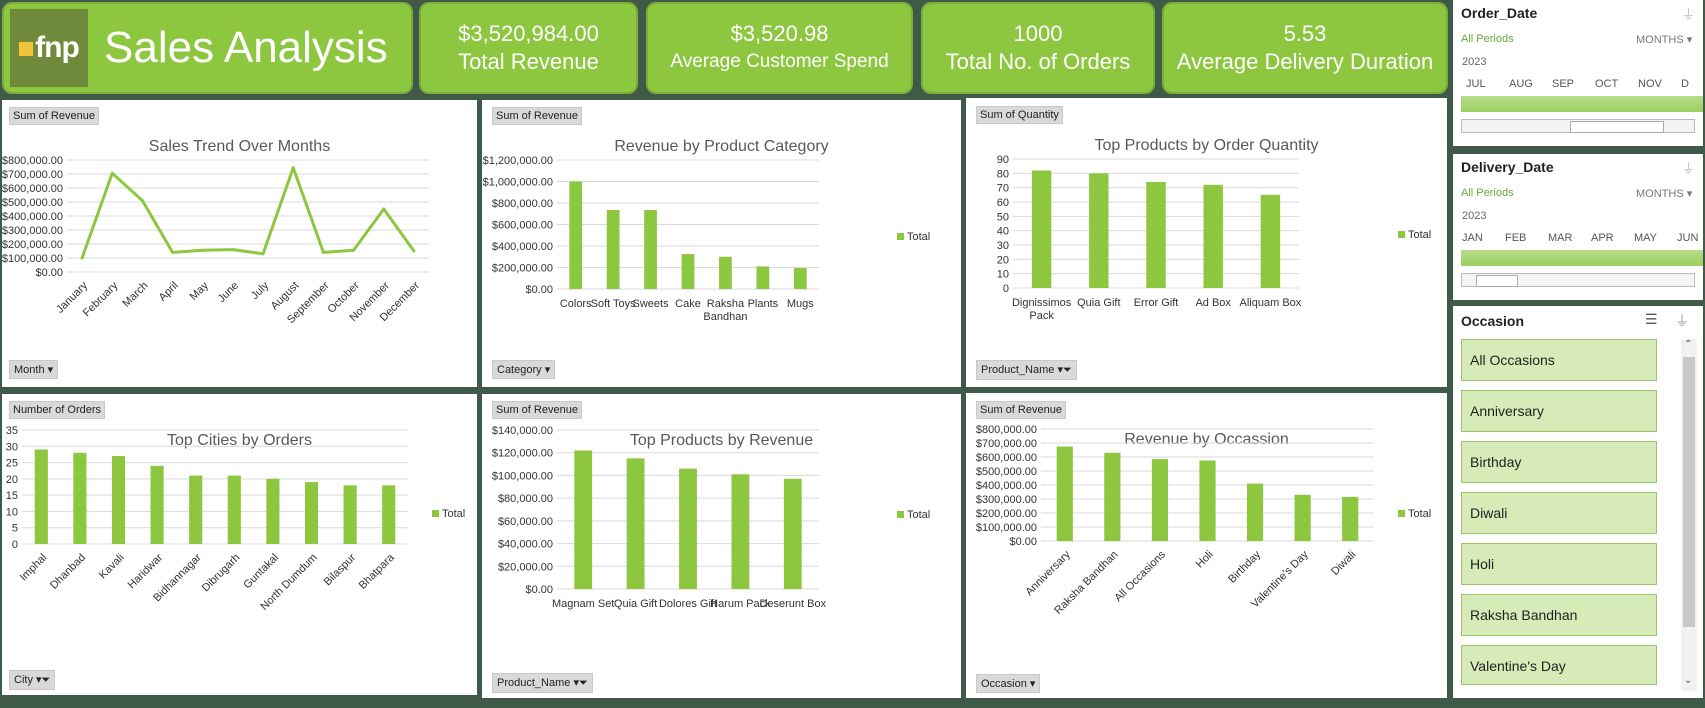  Describe the element at coordinates (614, 304) in the screenshot. I see `x-tick-label: Soft Toys` at that location.